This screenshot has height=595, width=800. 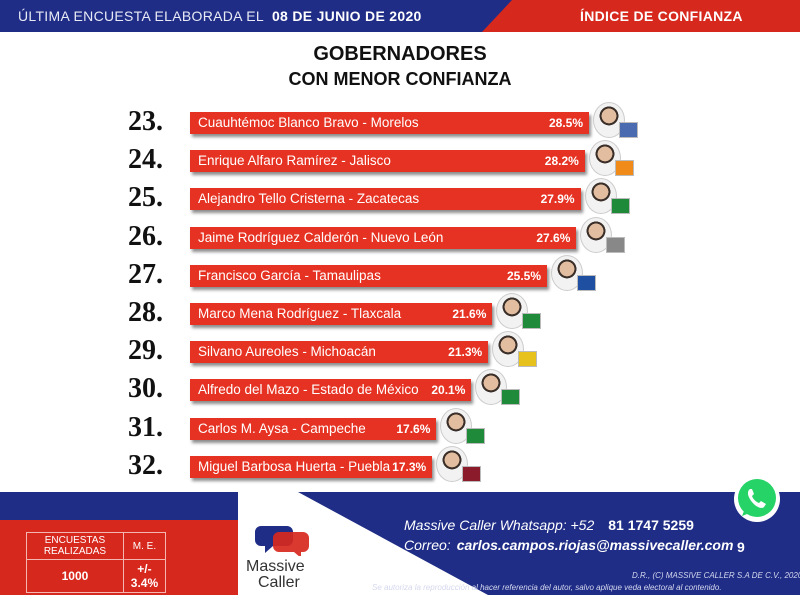 I want to click on logo-text-caller: Caller, so click(x=279, y=582).